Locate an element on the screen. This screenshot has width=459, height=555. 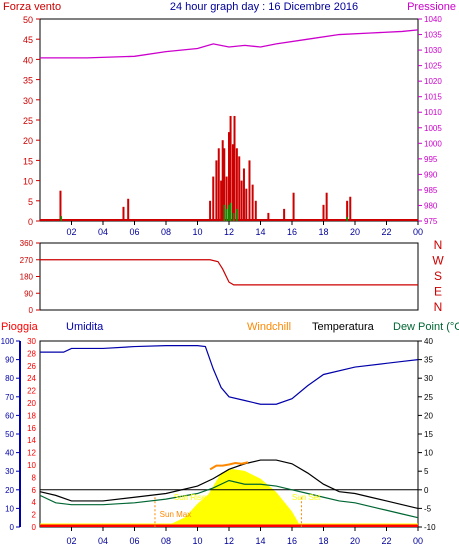
rain-ytick-label: 30 is located at coordinates (31, 341).